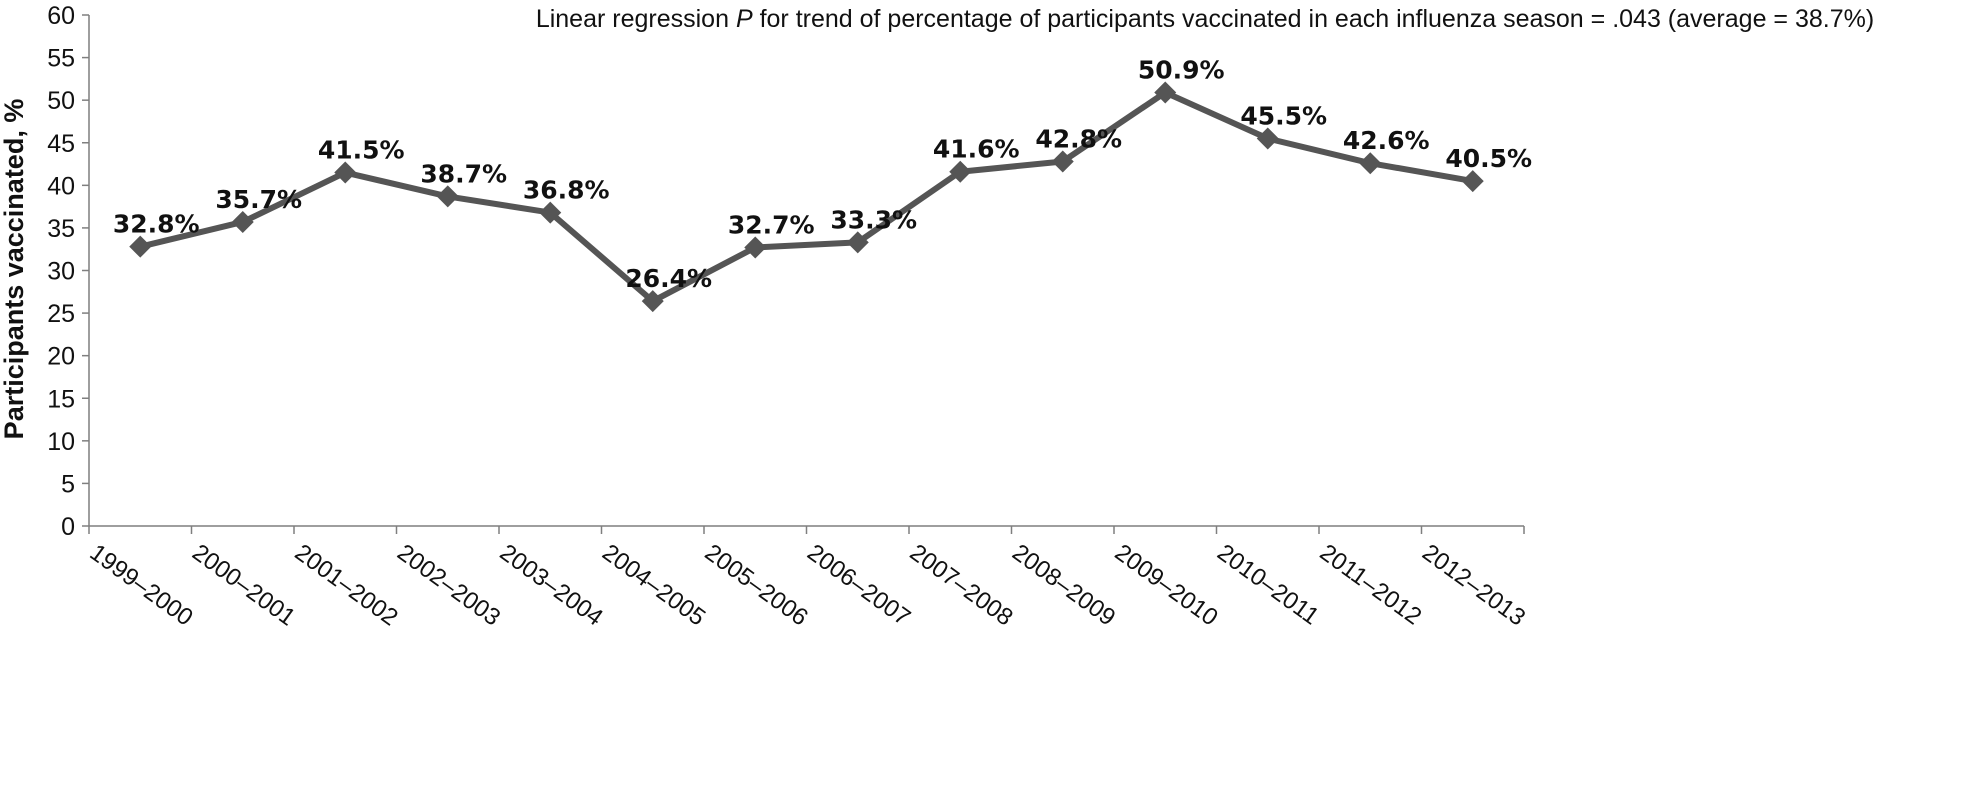 Image resolution: width=1987 pixels, height=809 pixels. I want to click on x-tick-label: 2005–2006, so click(756, 585).